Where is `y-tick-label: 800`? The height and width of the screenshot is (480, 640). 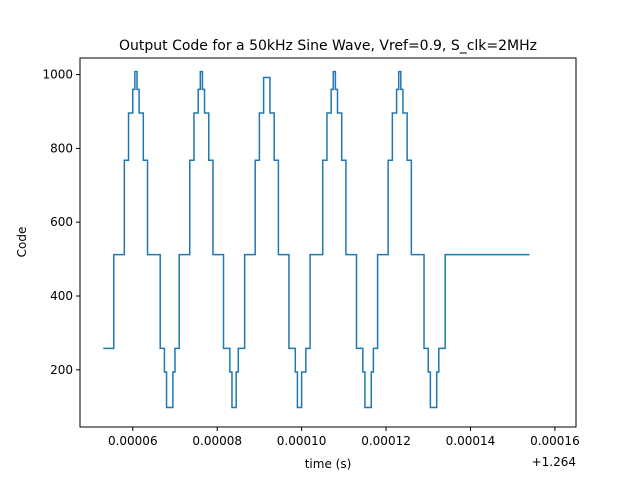 y-tick-label: 800 is located at coordinates (61, 148).